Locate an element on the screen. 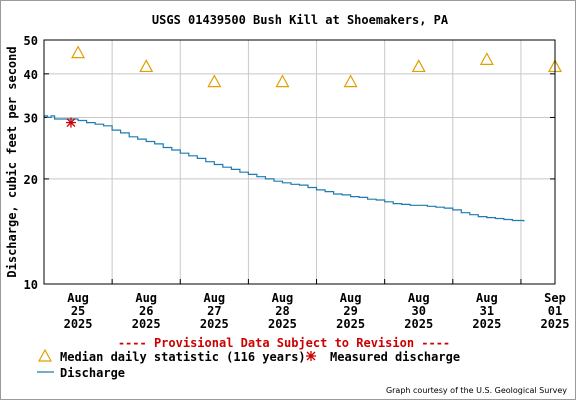 Image resolution: width=576 pixels, height=400 pixels. y-tick-label: 40 is located at coordinates (31, 75).